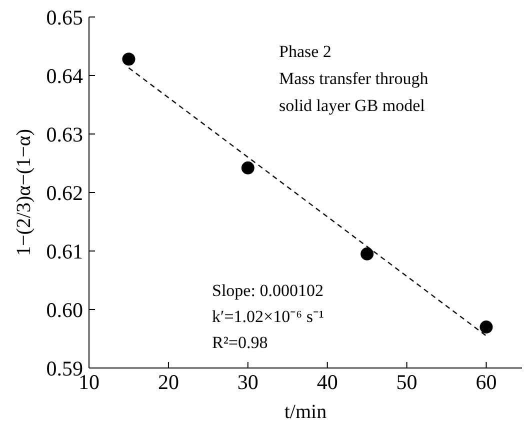 The height and width of the screenshot is (423, 528). I want to click on y-tick-label: 0.60, so click(64, 310).